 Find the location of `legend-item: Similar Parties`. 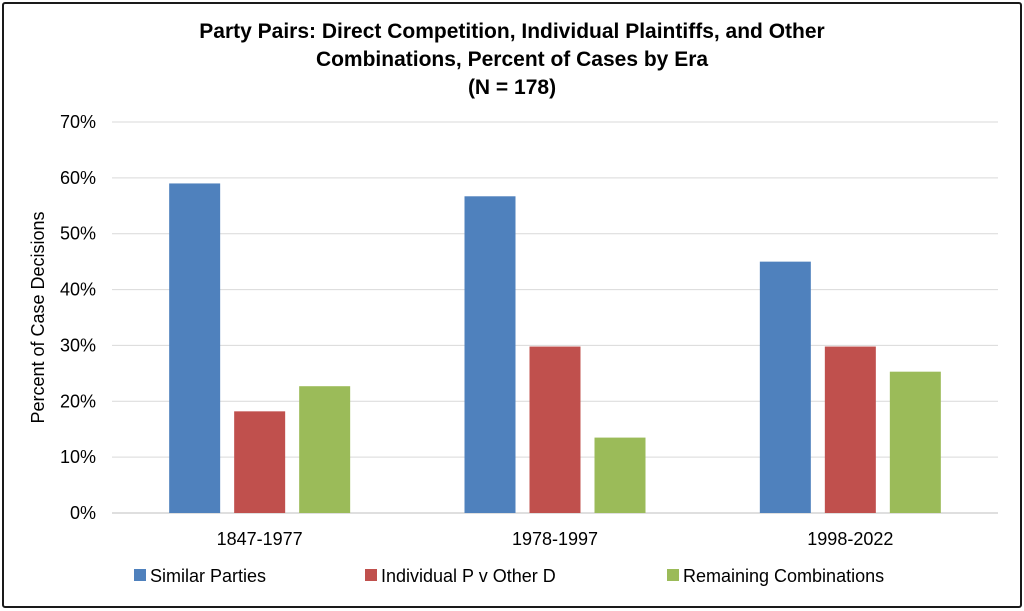

legend-item: Similar Parties is located at coordinates (200, 576).